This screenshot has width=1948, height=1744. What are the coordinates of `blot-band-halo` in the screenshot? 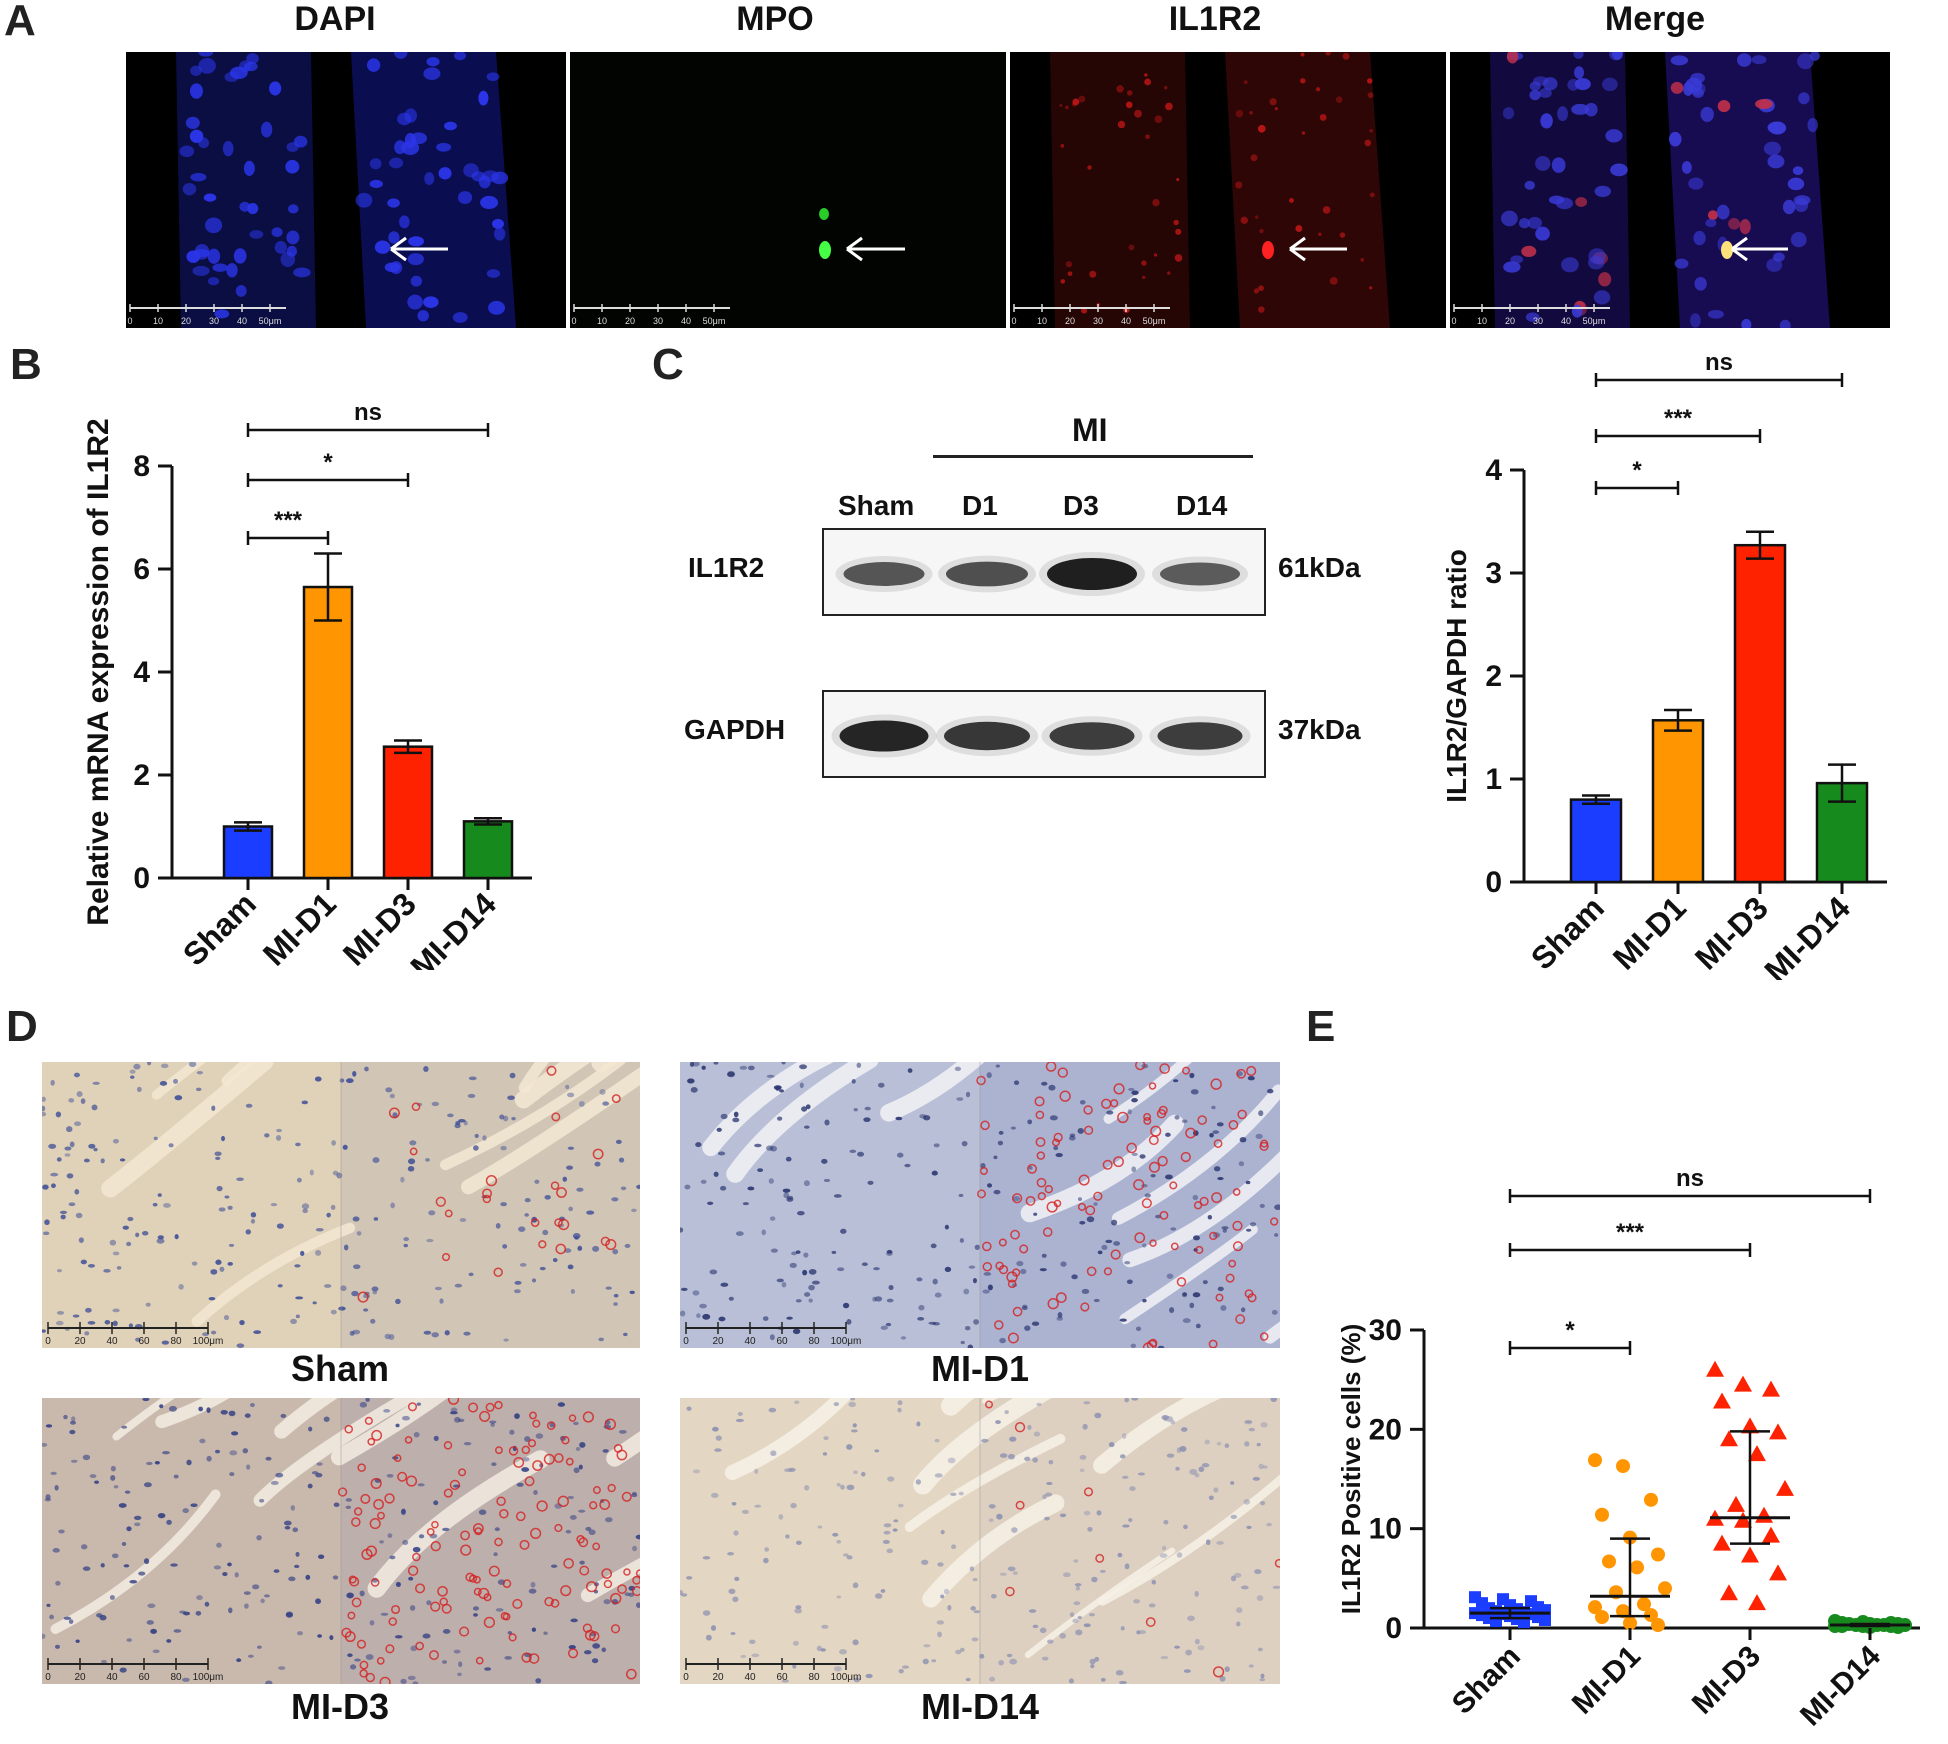 It's located at (884, 736).